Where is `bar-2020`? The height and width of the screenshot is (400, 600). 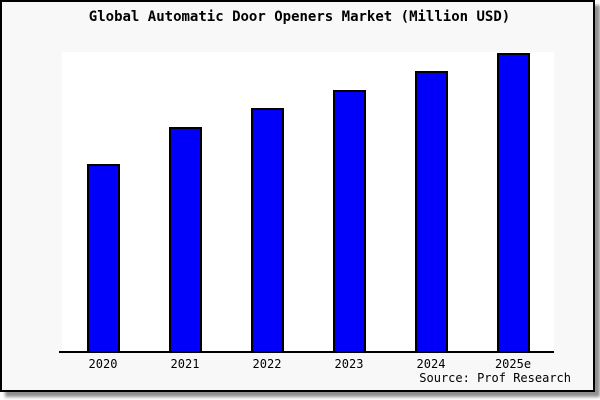 bar-2020 is located at coordinates (103, 258).